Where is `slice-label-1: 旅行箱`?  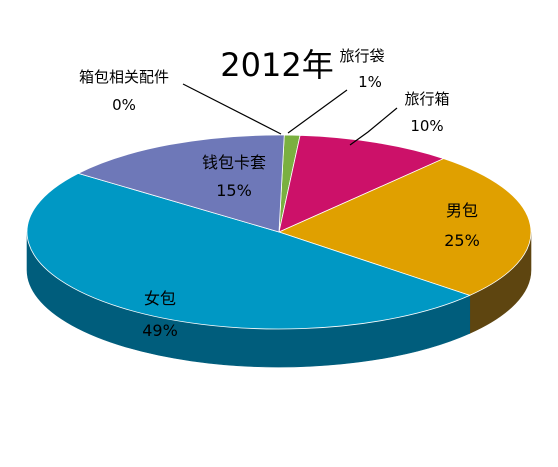
slice-label-1: 旅行箱 is located at coordinates (426, 99).